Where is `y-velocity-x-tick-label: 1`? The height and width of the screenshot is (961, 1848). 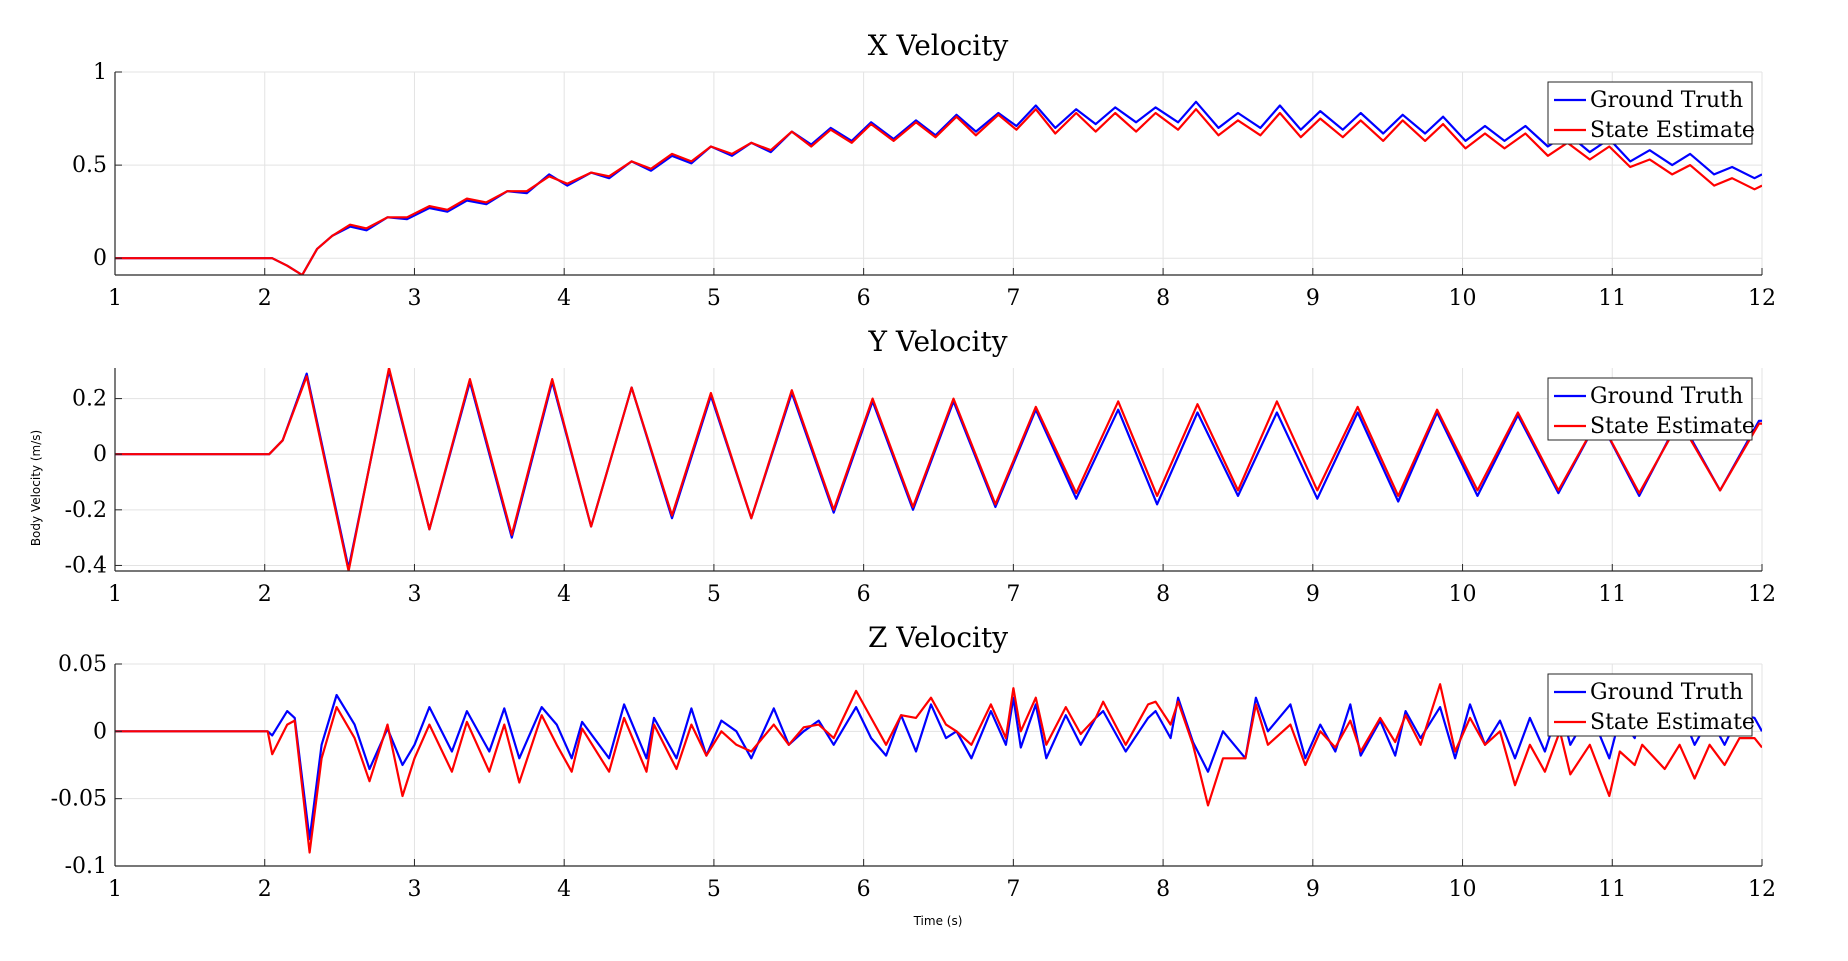 y-velocity-x-tick-label: 1 is located at coordinates (115, 594).